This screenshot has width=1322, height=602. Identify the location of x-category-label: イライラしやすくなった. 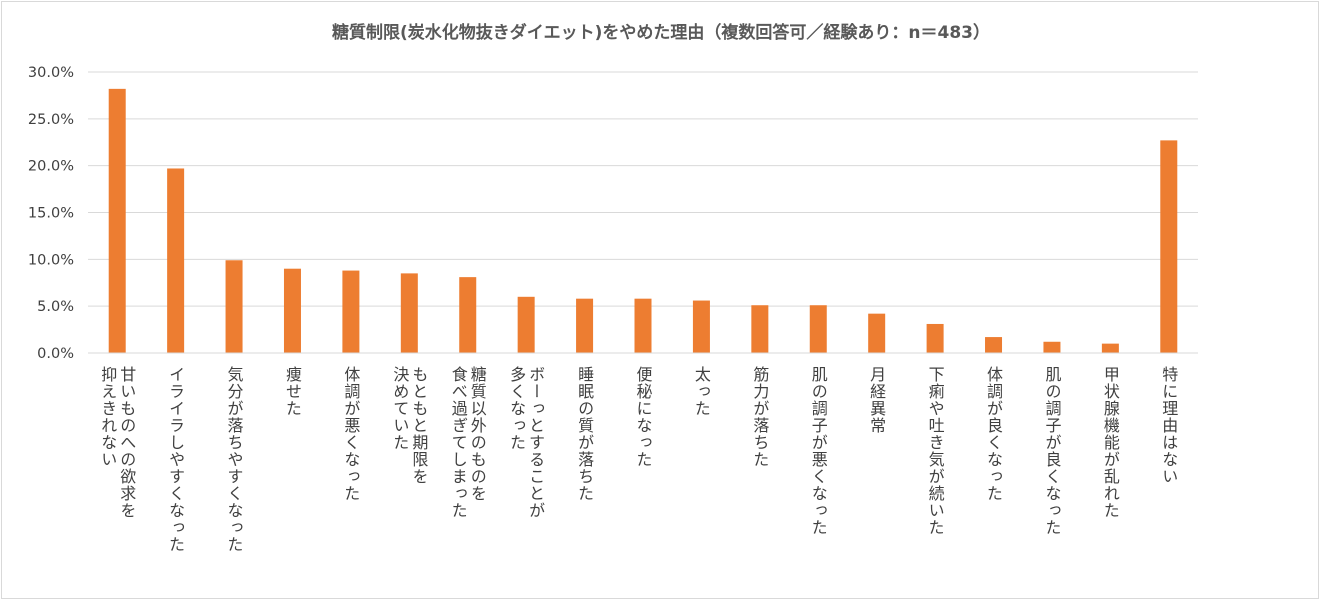
(175, 459).